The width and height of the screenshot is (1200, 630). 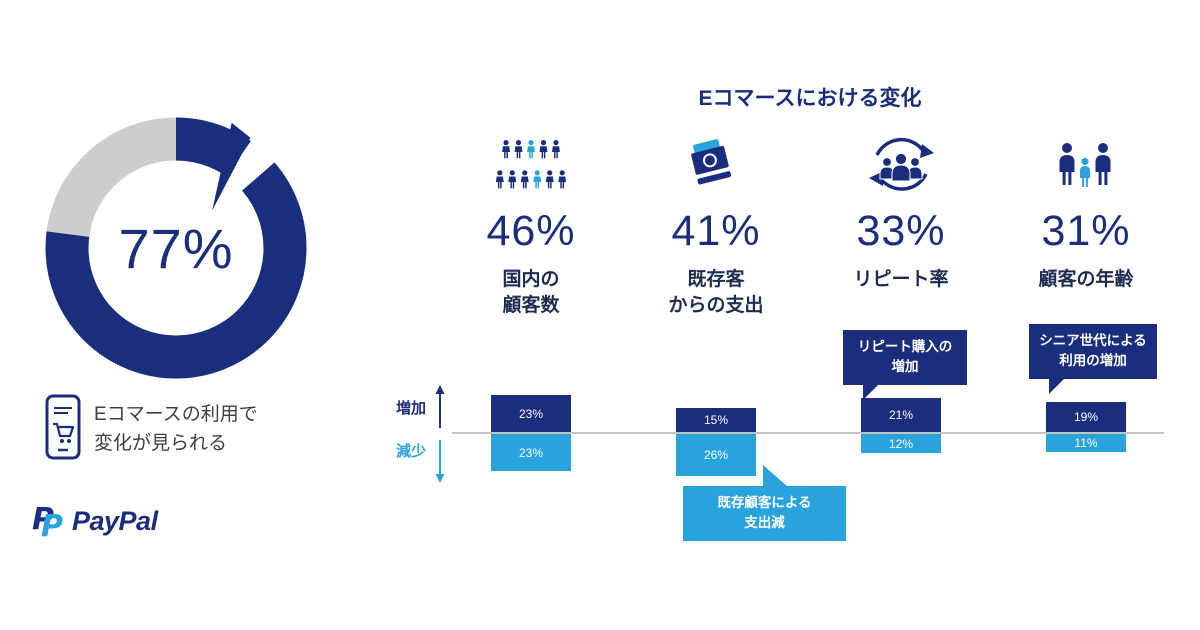 I want to click on bar-down-repeat-rate: 12%, so click(x=901, y=443).